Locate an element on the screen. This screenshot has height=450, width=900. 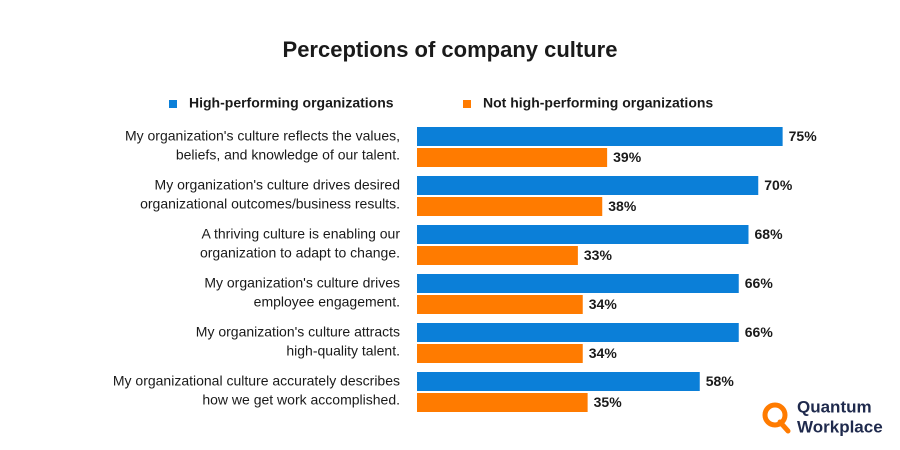
legend-label: Not high-performing organizations is located at coordinates (598, 103).